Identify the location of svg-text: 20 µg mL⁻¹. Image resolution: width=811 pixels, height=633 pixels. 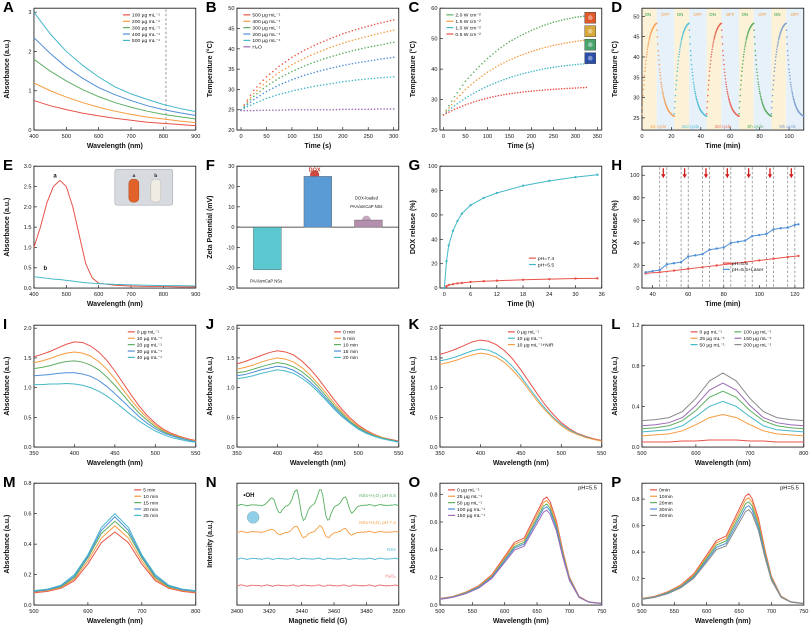
(150, 345).